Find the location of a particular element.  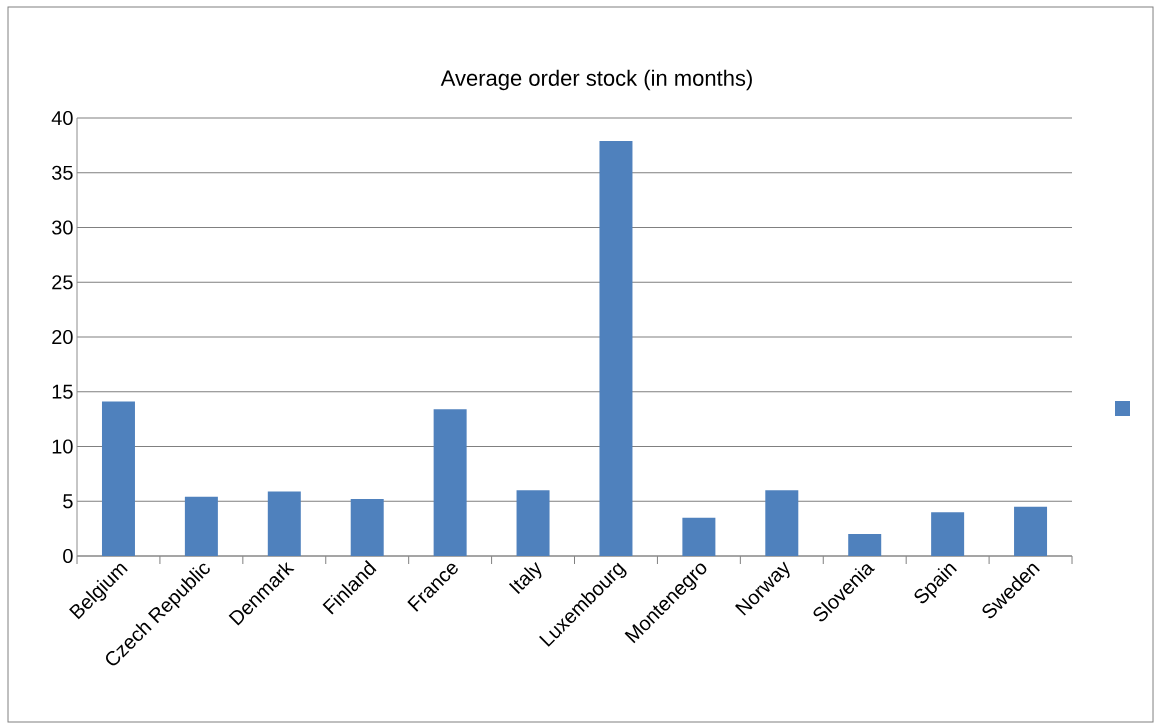

chart-title: Average order stock (in months) is located at coordinates (596, 80).